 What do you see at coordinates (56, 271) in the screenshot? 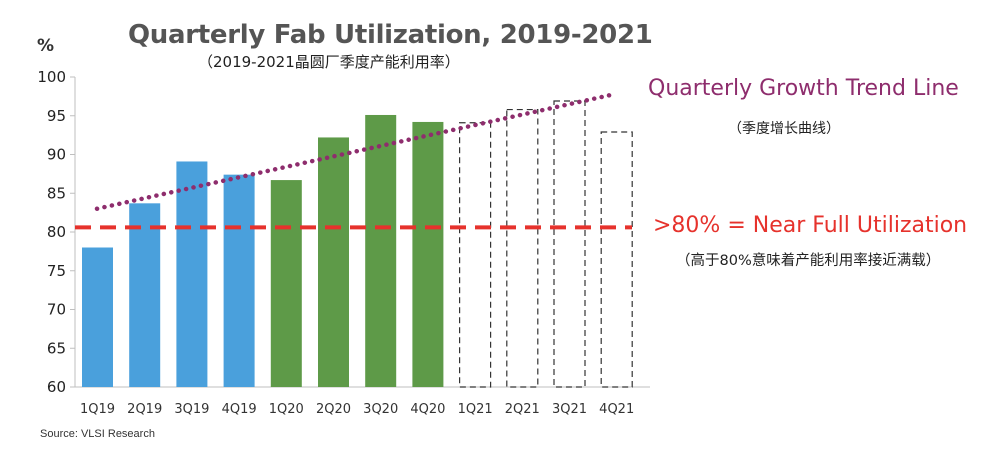
I see `y-tick-label: 75` at bounding box center [56, 271].